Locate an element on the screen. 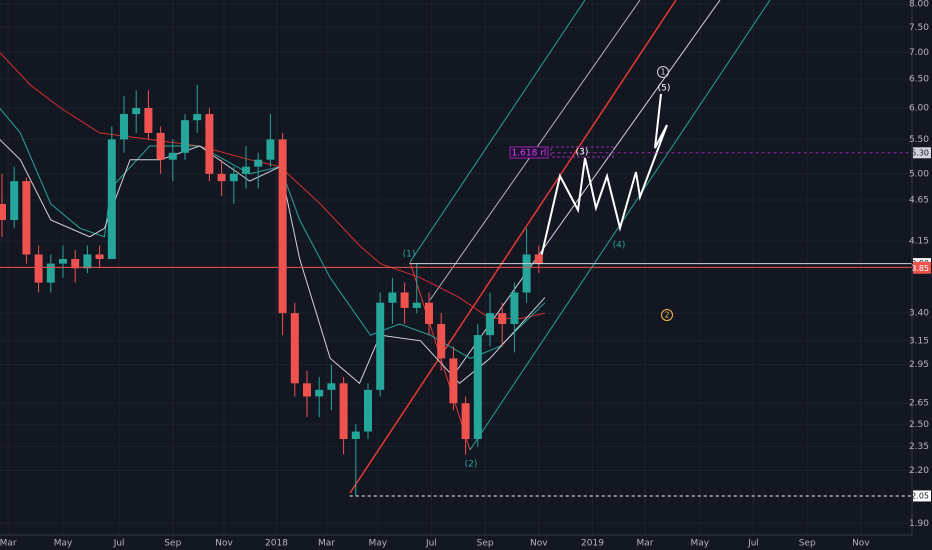  y-tick-label: 6.50 is located at coordinates (919, 80).